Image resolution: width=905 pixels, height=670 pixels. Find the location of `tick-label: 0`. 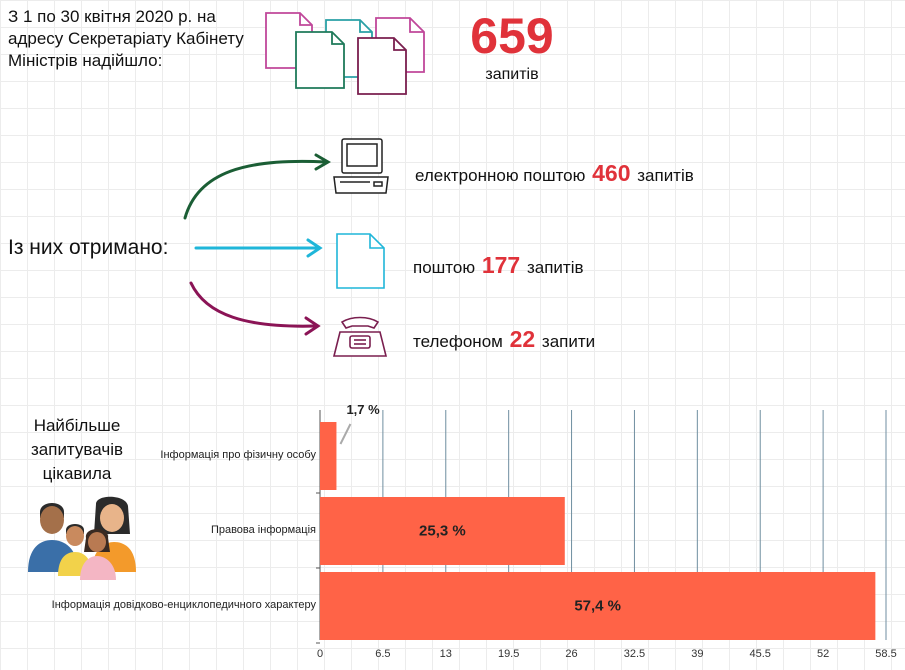

tick-label: 0 is located at coordinates (320, 654).